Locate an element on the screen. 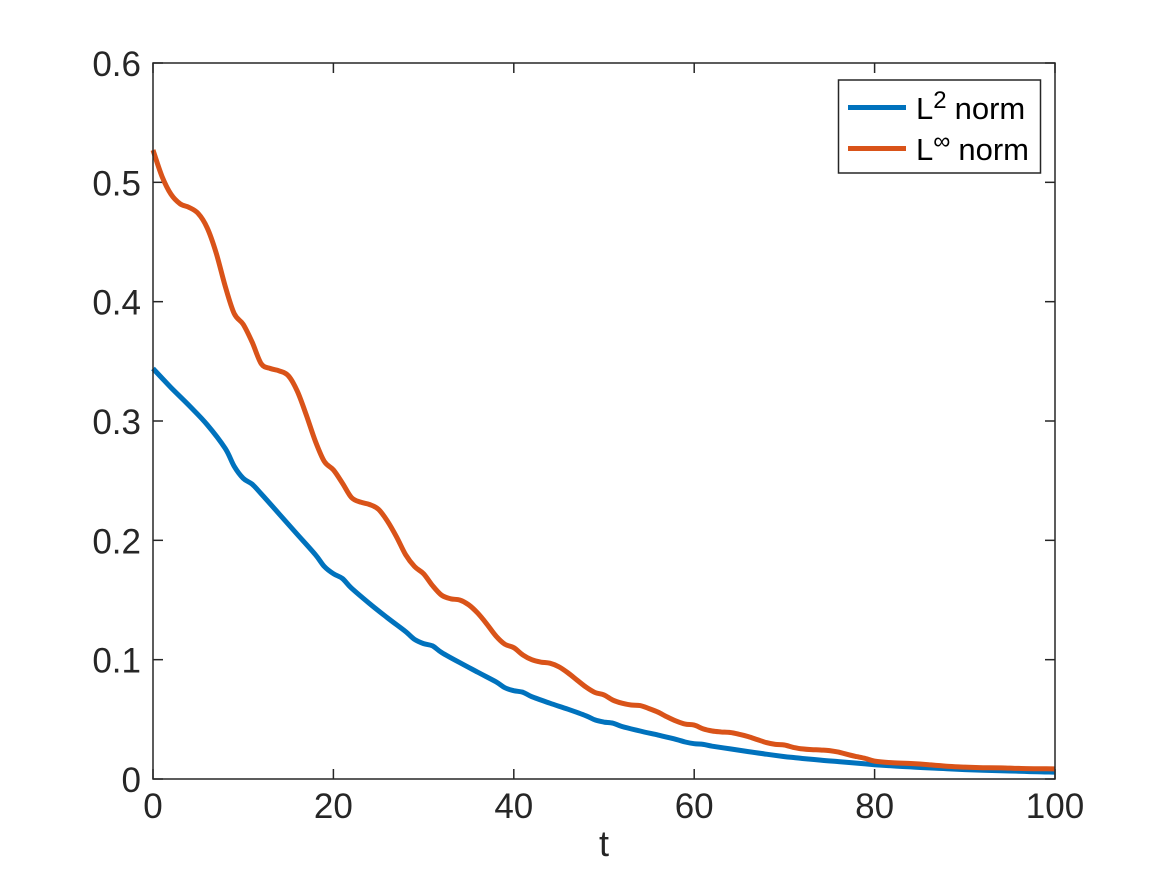 Image resolution: width=1167 pixels, height=875 pixels. x-tick-label: 100 is located at coordinates (1055, 806).